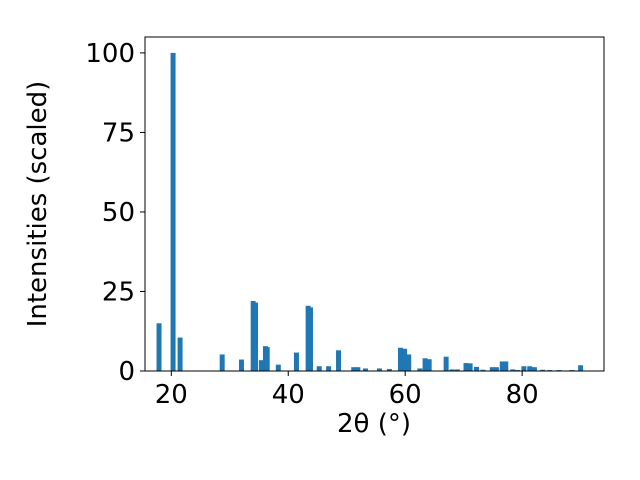 The image size is (640, 480). I want to click on x-tick-label: 60, so click(405, 395).